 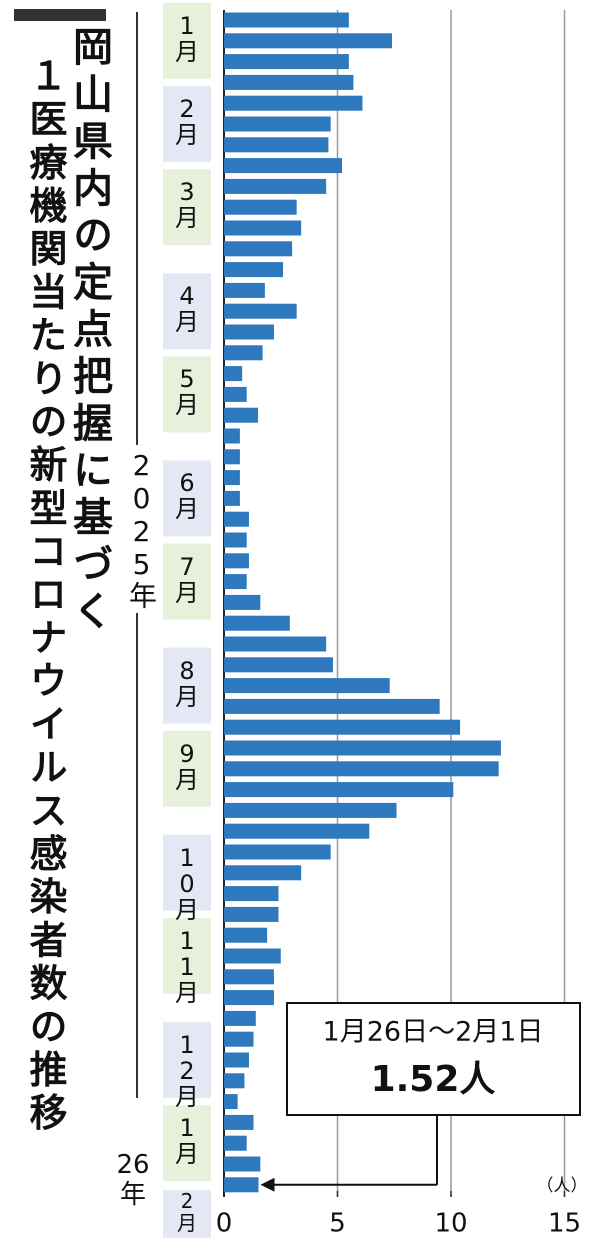 I want to click on callout-arrow, so click(x=267, y=1184).